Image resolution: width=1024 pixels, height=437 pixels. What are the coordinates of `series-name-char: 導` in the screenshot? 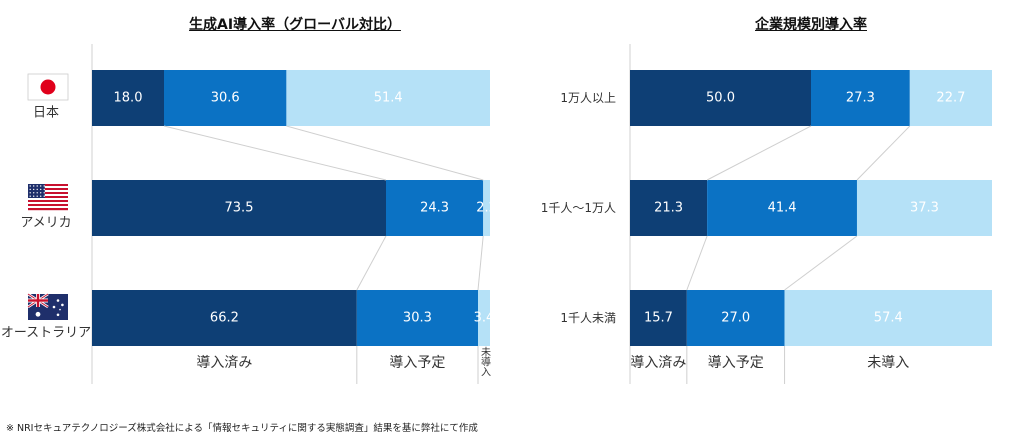 It's located at (486, 362).